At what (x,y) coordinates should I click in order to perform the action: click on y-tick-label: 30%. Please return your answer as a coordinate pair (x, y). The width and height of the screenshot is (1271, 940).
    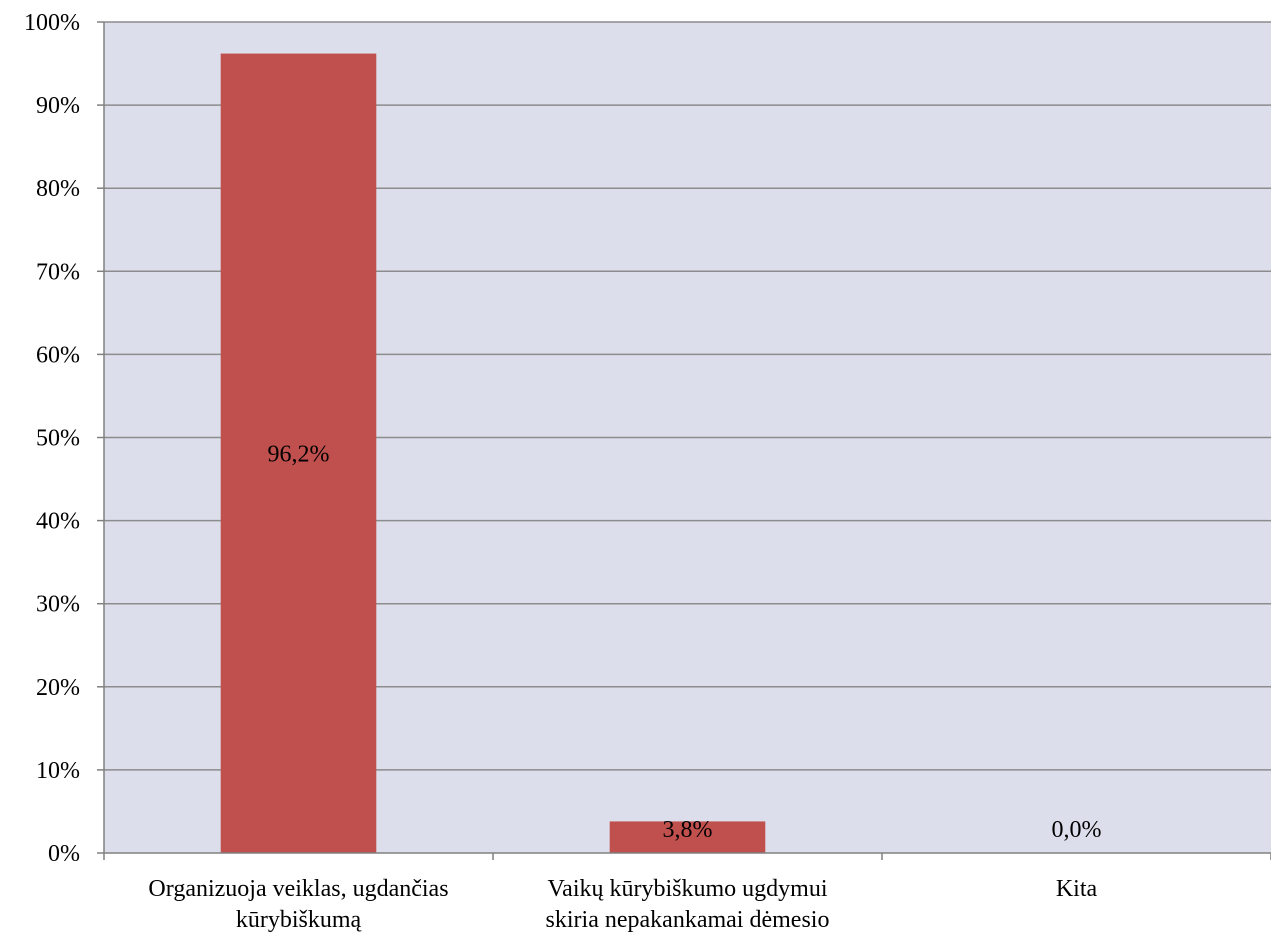
    Looking at the image, I should click on (58, 605).